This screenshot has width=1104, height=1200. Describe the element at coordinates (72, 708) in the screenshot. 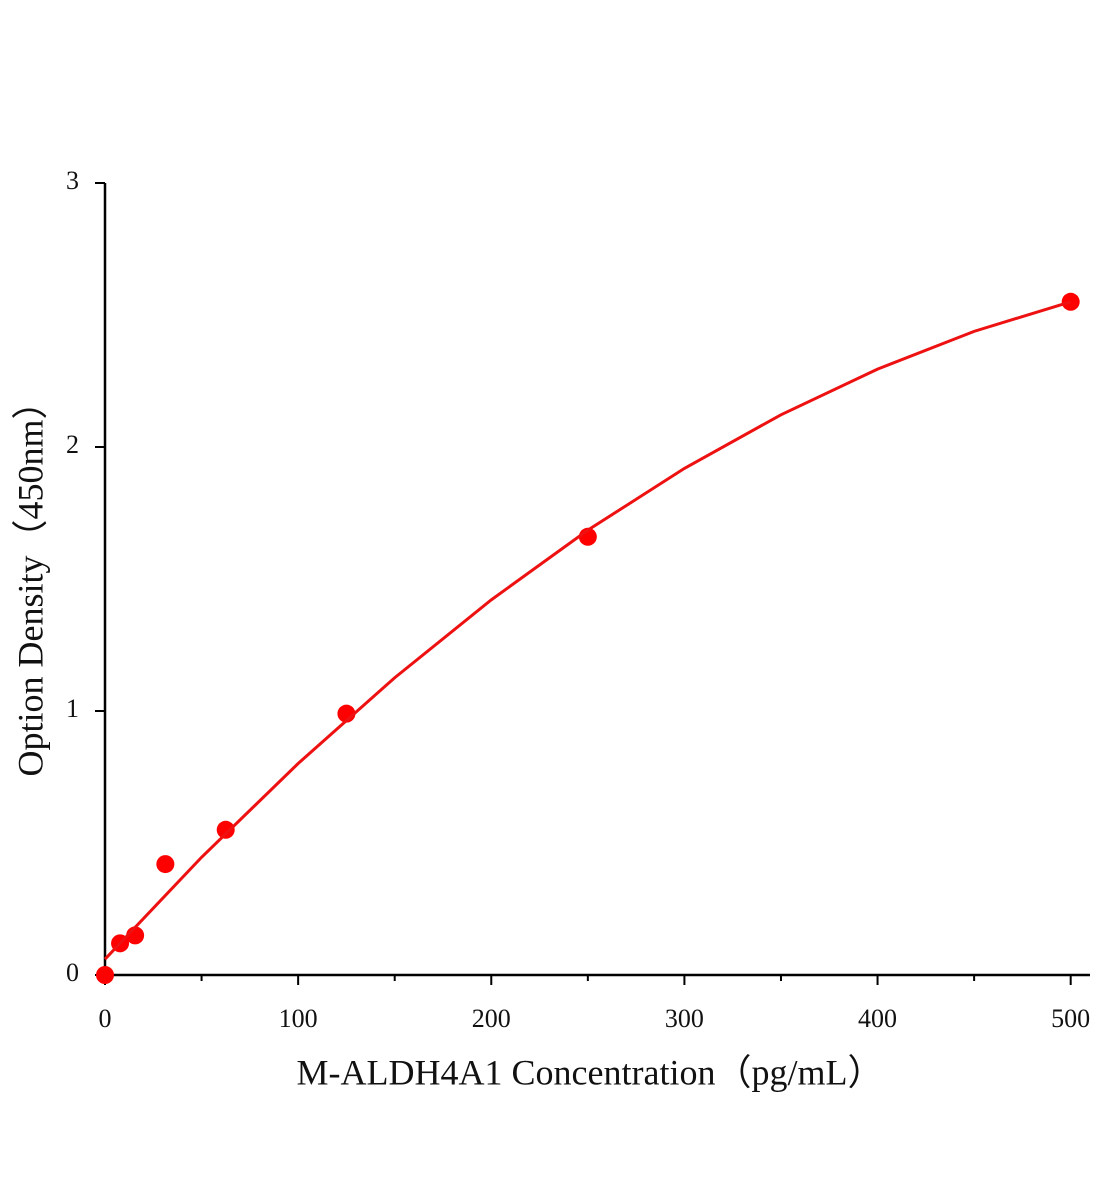

I see `y-tick-label: 1` at that location.